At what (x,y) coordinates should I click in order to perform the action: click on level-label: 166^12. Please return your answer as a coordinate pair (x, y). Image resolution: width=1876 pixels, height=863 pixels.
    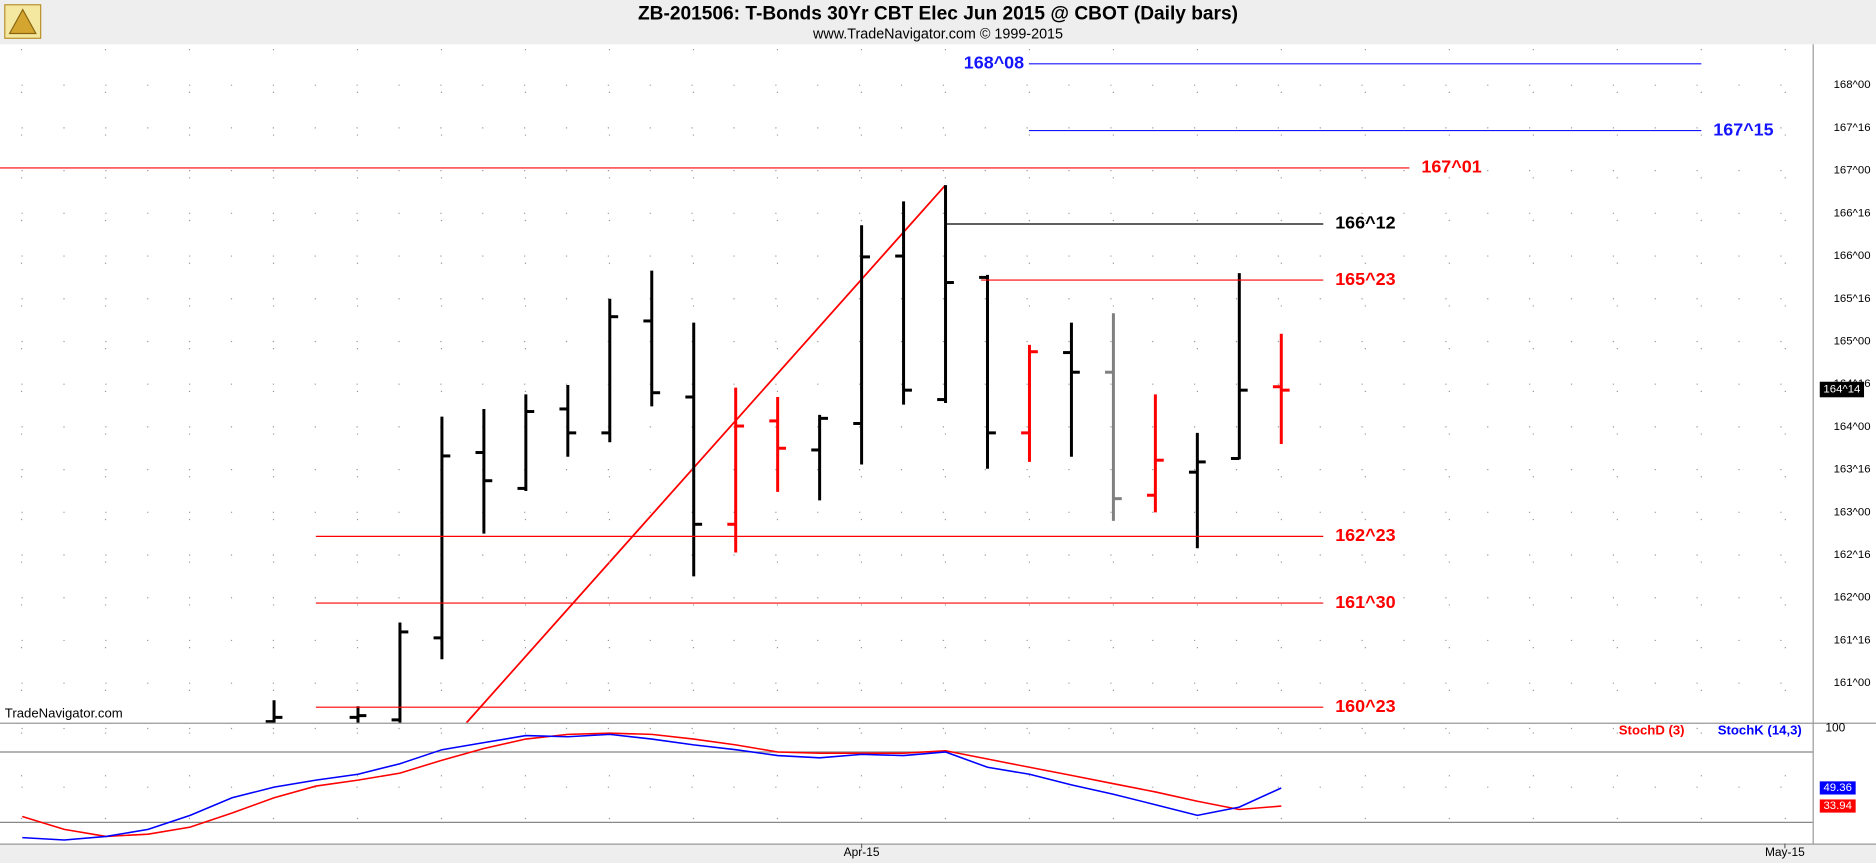
    Looking at the image, I should click on (1365, 223).